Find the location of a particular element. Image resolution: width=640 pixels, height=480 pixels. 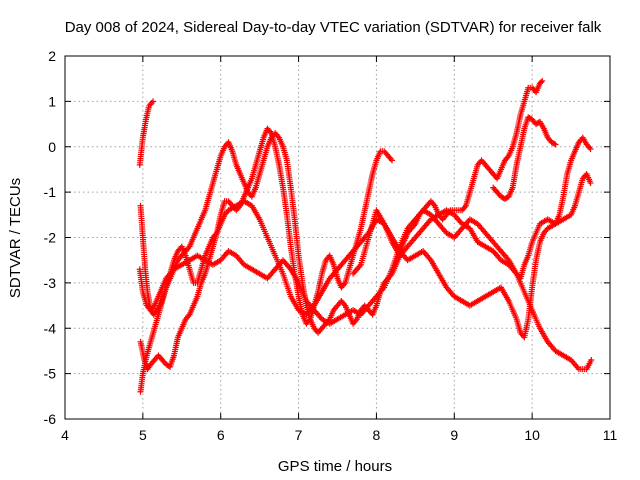

y-tick-label: -2 is located at coordinates (50, 238).